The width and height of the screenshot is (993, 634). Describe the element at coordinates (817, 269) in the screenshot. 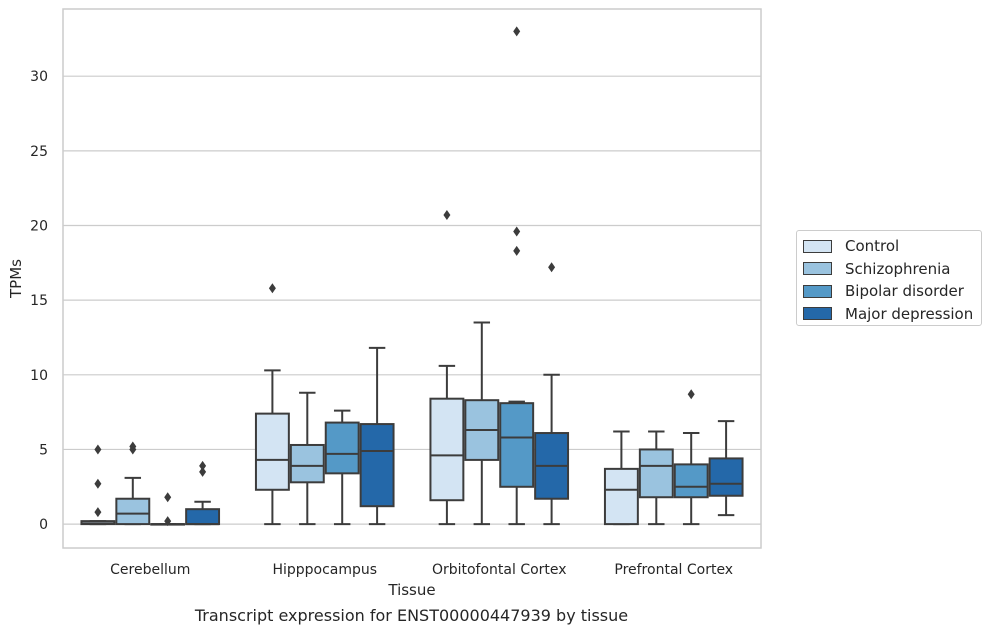

I see `legend-swatch-schizophrenia` at that location.